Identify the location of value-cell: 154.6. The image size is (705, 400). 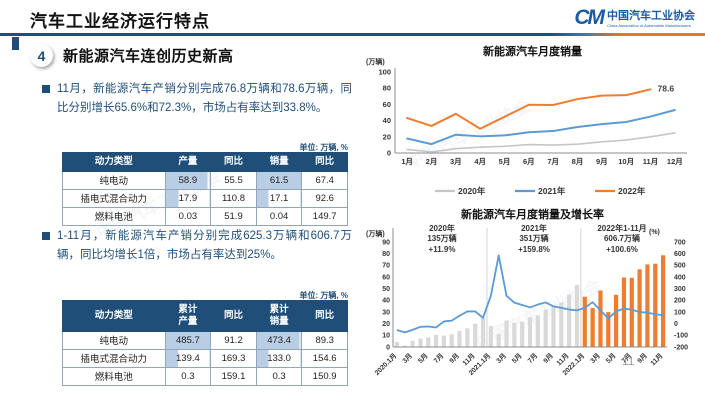
(324, 358).